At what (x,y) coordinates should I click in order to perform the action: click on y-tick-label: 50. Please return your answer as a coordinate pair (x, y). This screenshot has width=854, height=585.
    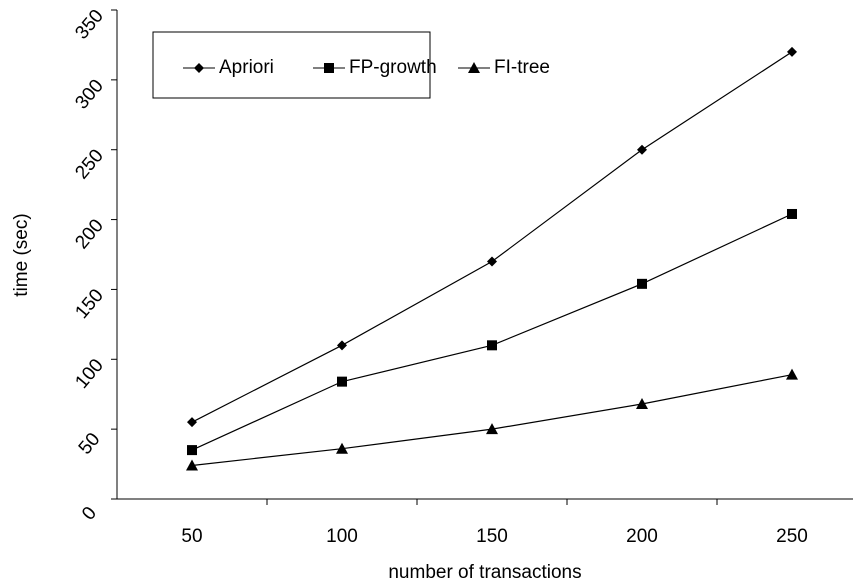
    Looking at the image, I should click on (90, 444).